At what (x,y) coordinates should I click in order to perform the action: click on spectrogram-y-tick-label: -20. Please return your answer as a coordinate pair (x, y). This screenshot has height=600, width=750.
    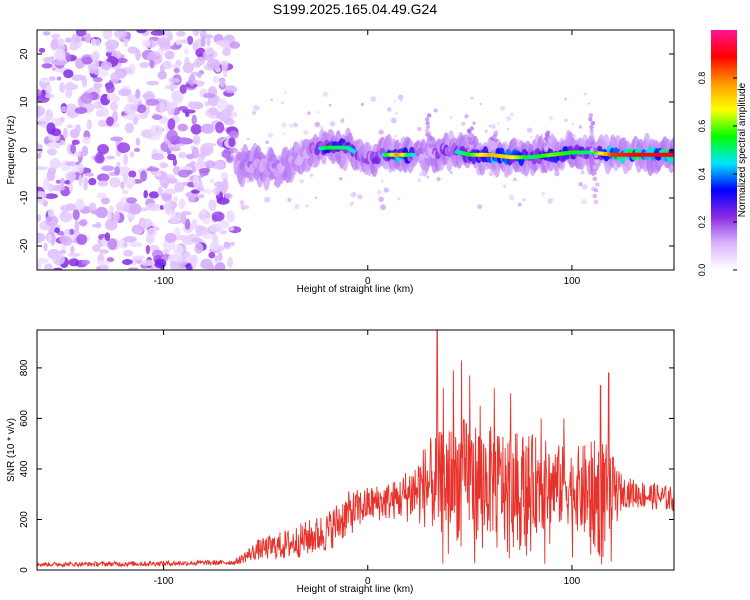
    Looking at the image, I should click on (24, 245).